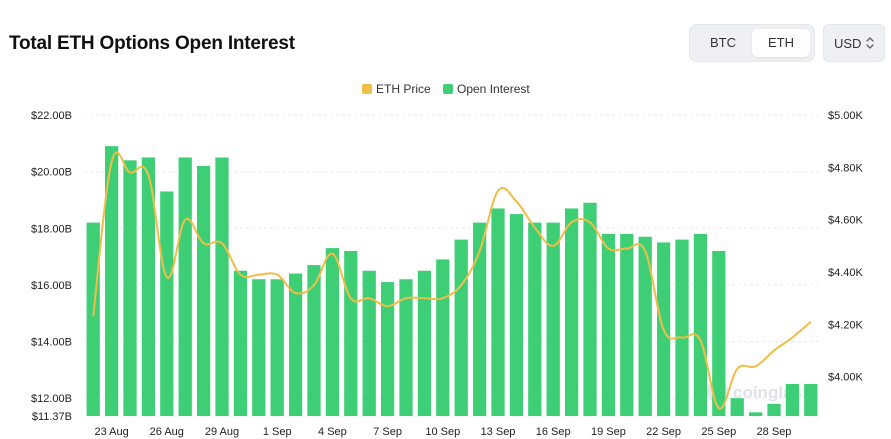 The height and width of the screenshot is (439, 891). Describe the element at coordinates (781, 43) in the screenshot. I see `eth-tab: ETH` at that location.